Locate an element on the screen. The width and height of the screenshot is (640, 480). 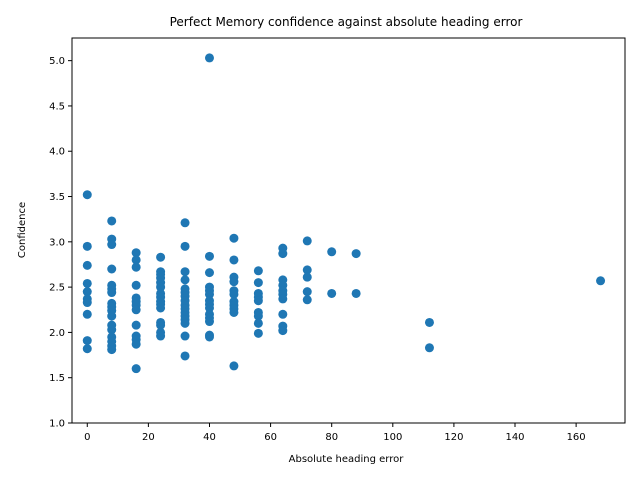
y-tick-label: 5.0 is located at coordinates (57, 61).